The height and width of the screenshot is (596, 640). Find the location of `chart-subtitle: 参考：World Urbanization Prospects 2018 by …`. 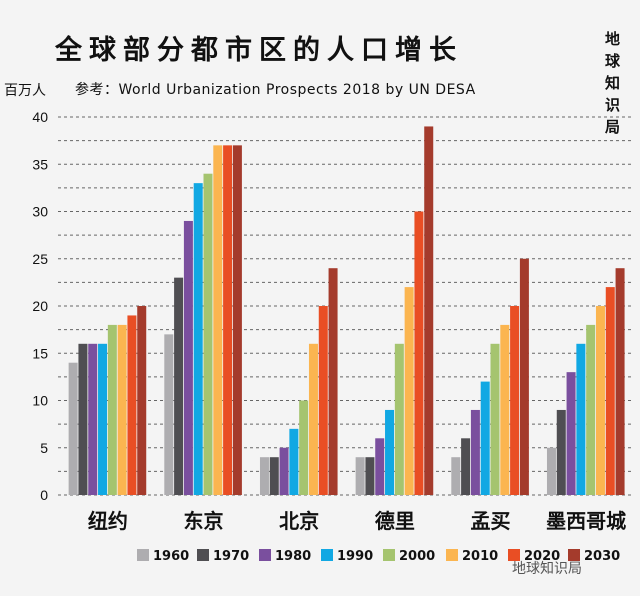

chart-subtitle: 参考：World Urbanization Prospects 2018 by … is located at coordinates (275, 90).